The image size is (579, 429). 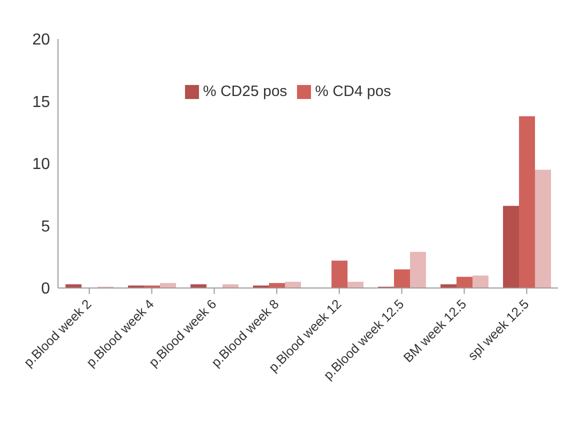 I want to click on y-tick-label: 15, so click(x=41, y=102).